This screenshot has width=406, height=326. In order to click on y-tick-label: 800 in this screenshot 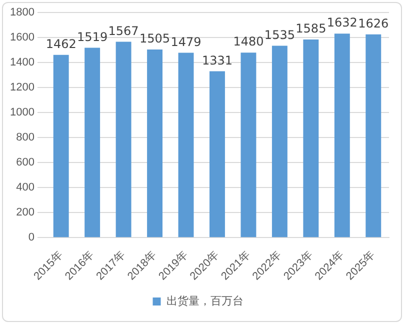, I will do `click(25, 138)`.